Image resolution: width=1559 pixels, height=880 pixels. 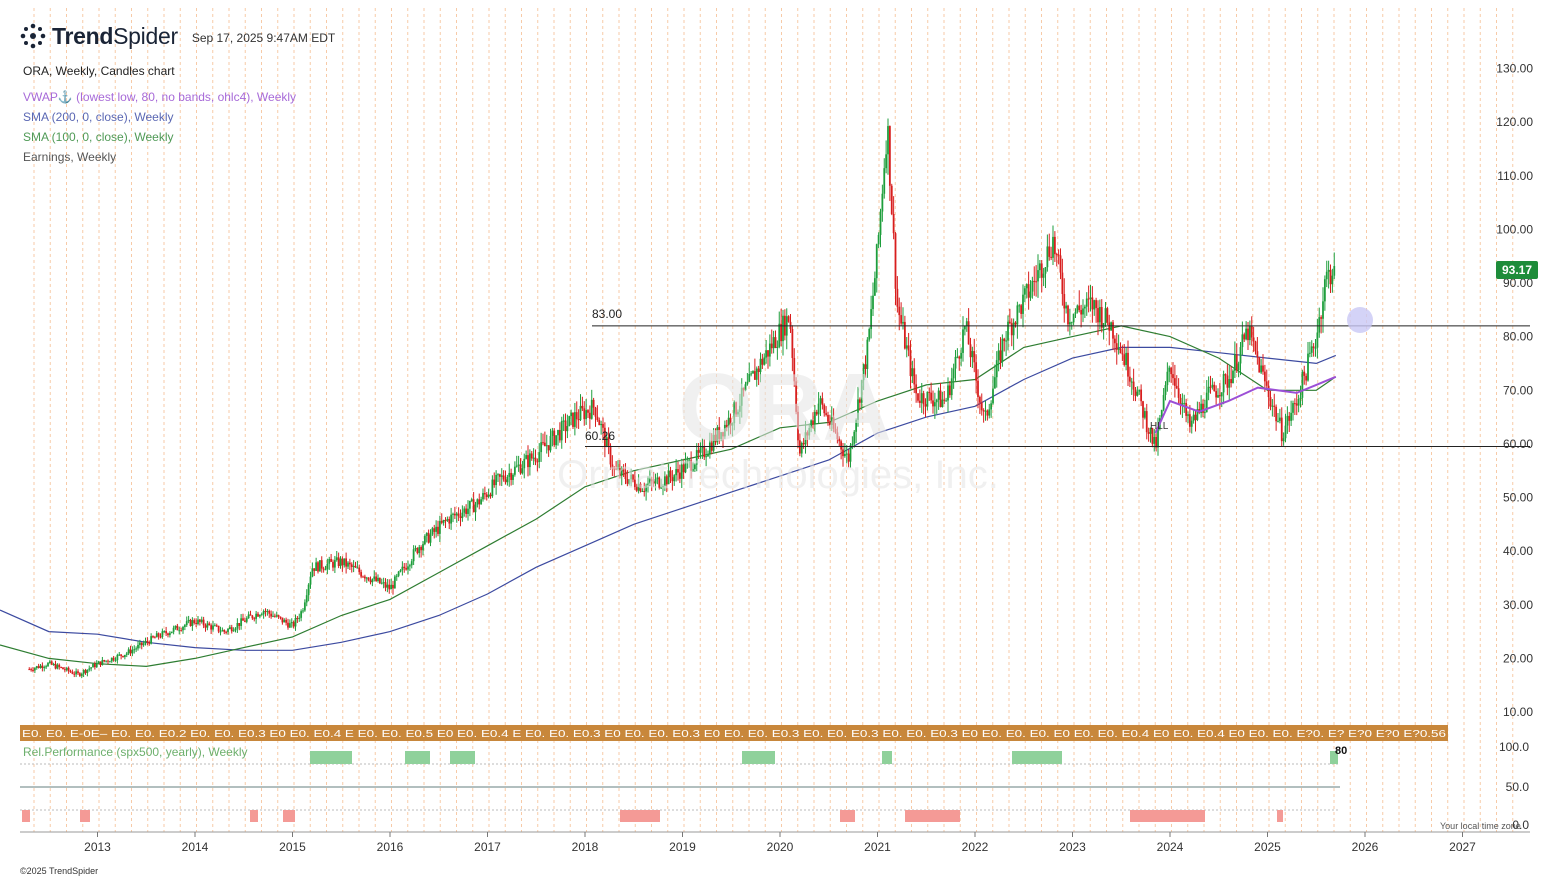 What do you see at coordinates (70, 157) in the screenshot?
I see `legend-earnings: Earnings, Weekly` at bounding box center [70, 157].